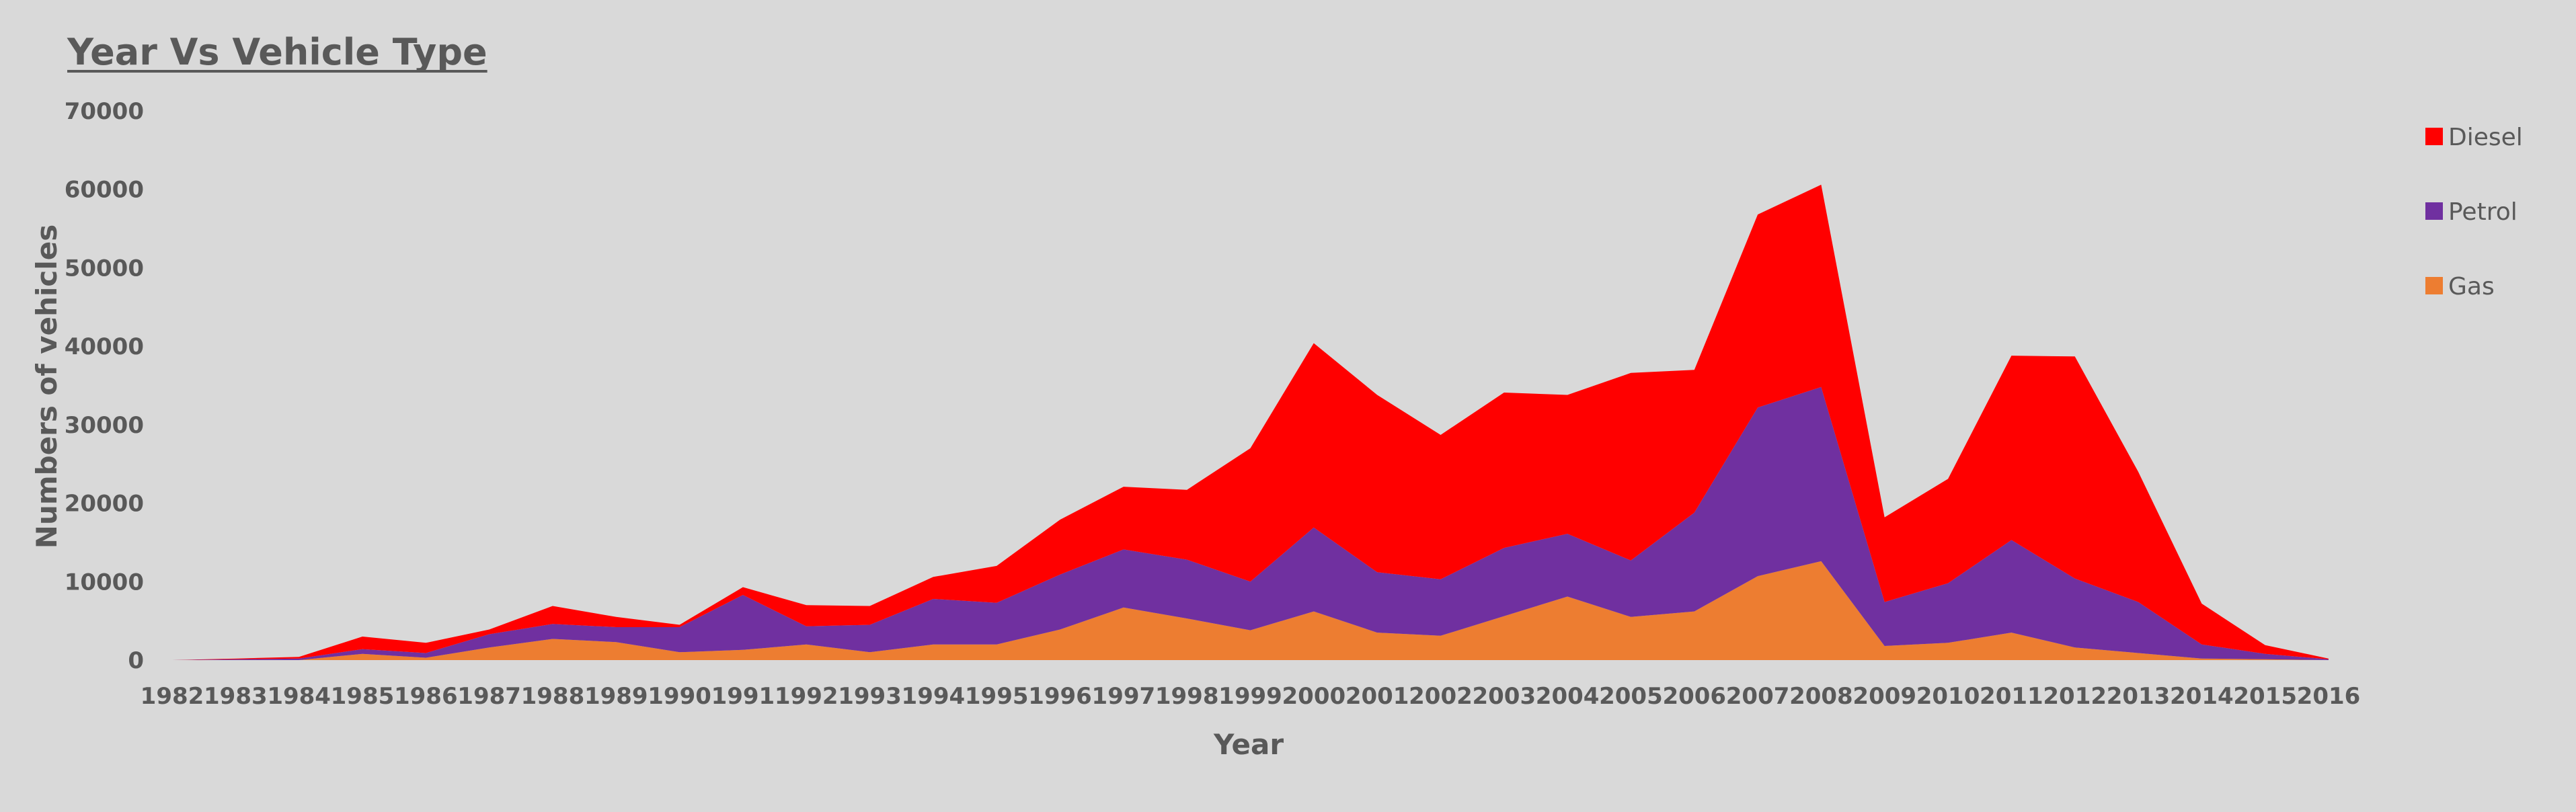 The image size is (2576, 812). I want to click on legend-label-diesel: Diesel, so click(2485, 137).